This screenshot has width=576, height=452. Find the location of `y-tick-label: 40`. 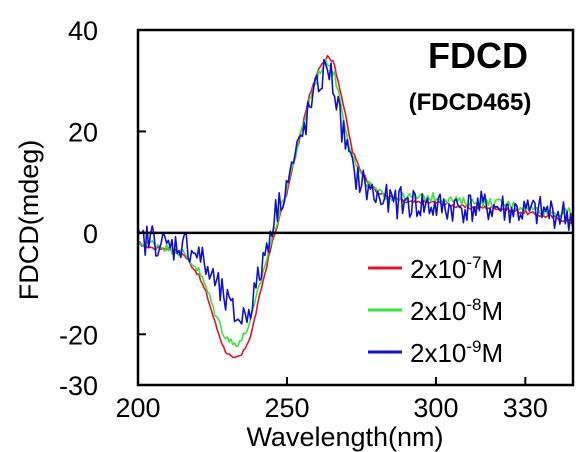

y-tick-label: 40 is located at coordinates (83, 31).